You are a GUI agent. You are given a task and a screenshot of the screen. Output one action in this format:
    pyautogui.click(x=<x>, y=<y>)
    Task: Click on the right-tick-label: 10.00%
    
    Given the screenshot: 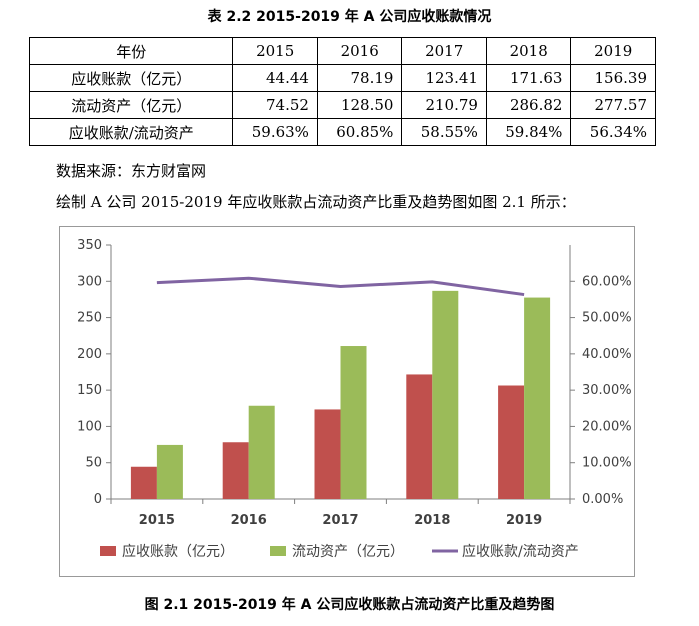 What is the action you would take?
    pyautogui.click(x=607, y=463)
    